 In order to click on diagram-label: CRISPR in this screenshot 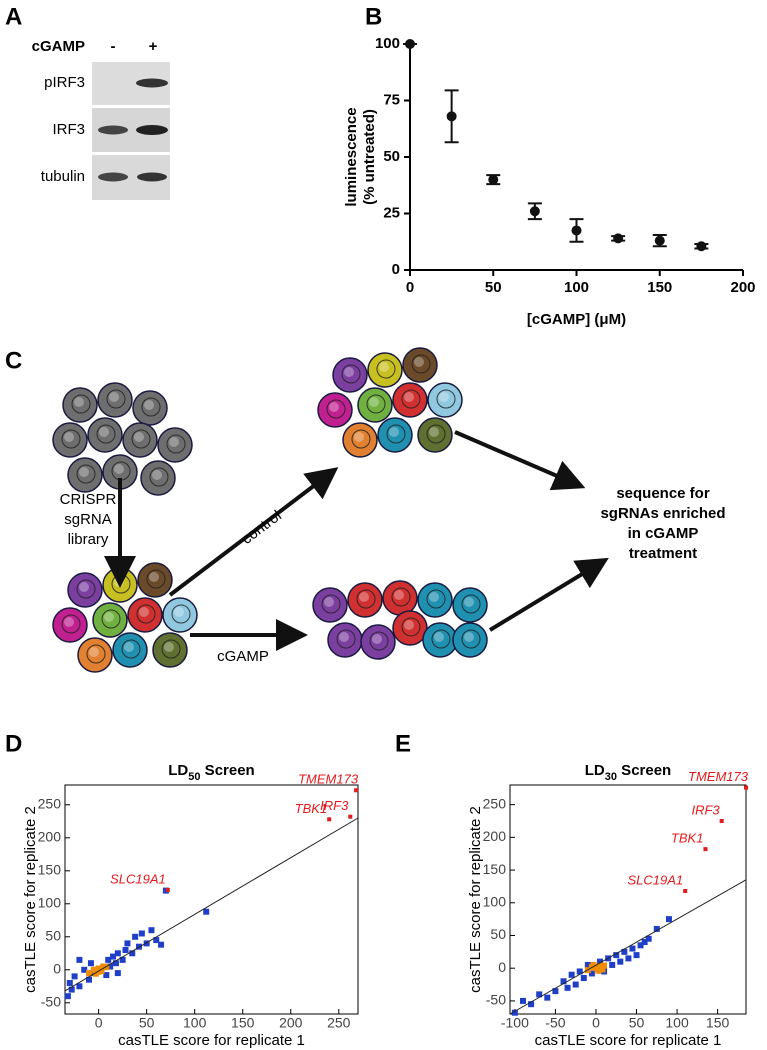, I will do `click(88, 499)`.